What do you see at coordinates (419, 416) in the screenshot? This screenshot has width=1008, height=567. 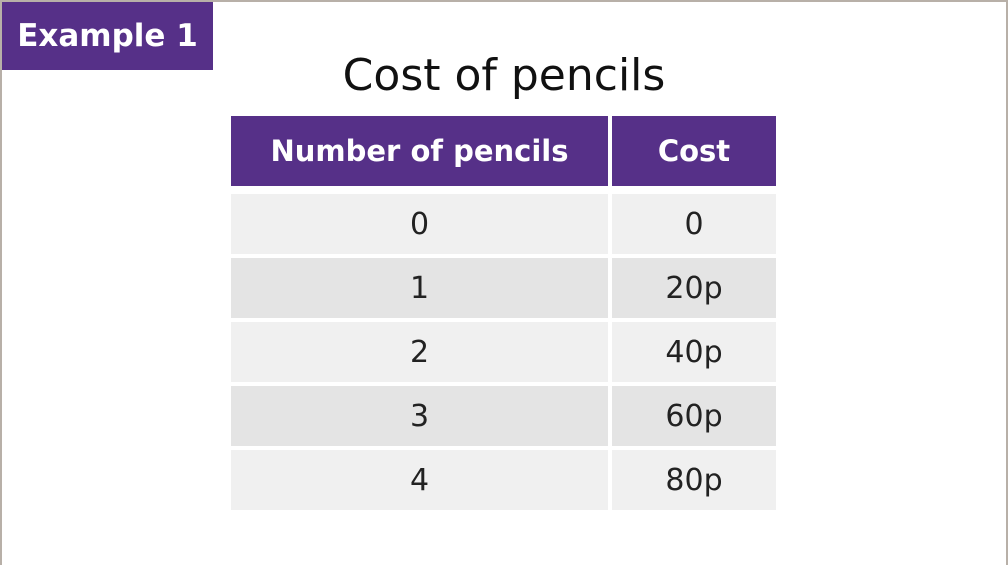 I see `table-cell: 3` at bounding box center [419, 416].